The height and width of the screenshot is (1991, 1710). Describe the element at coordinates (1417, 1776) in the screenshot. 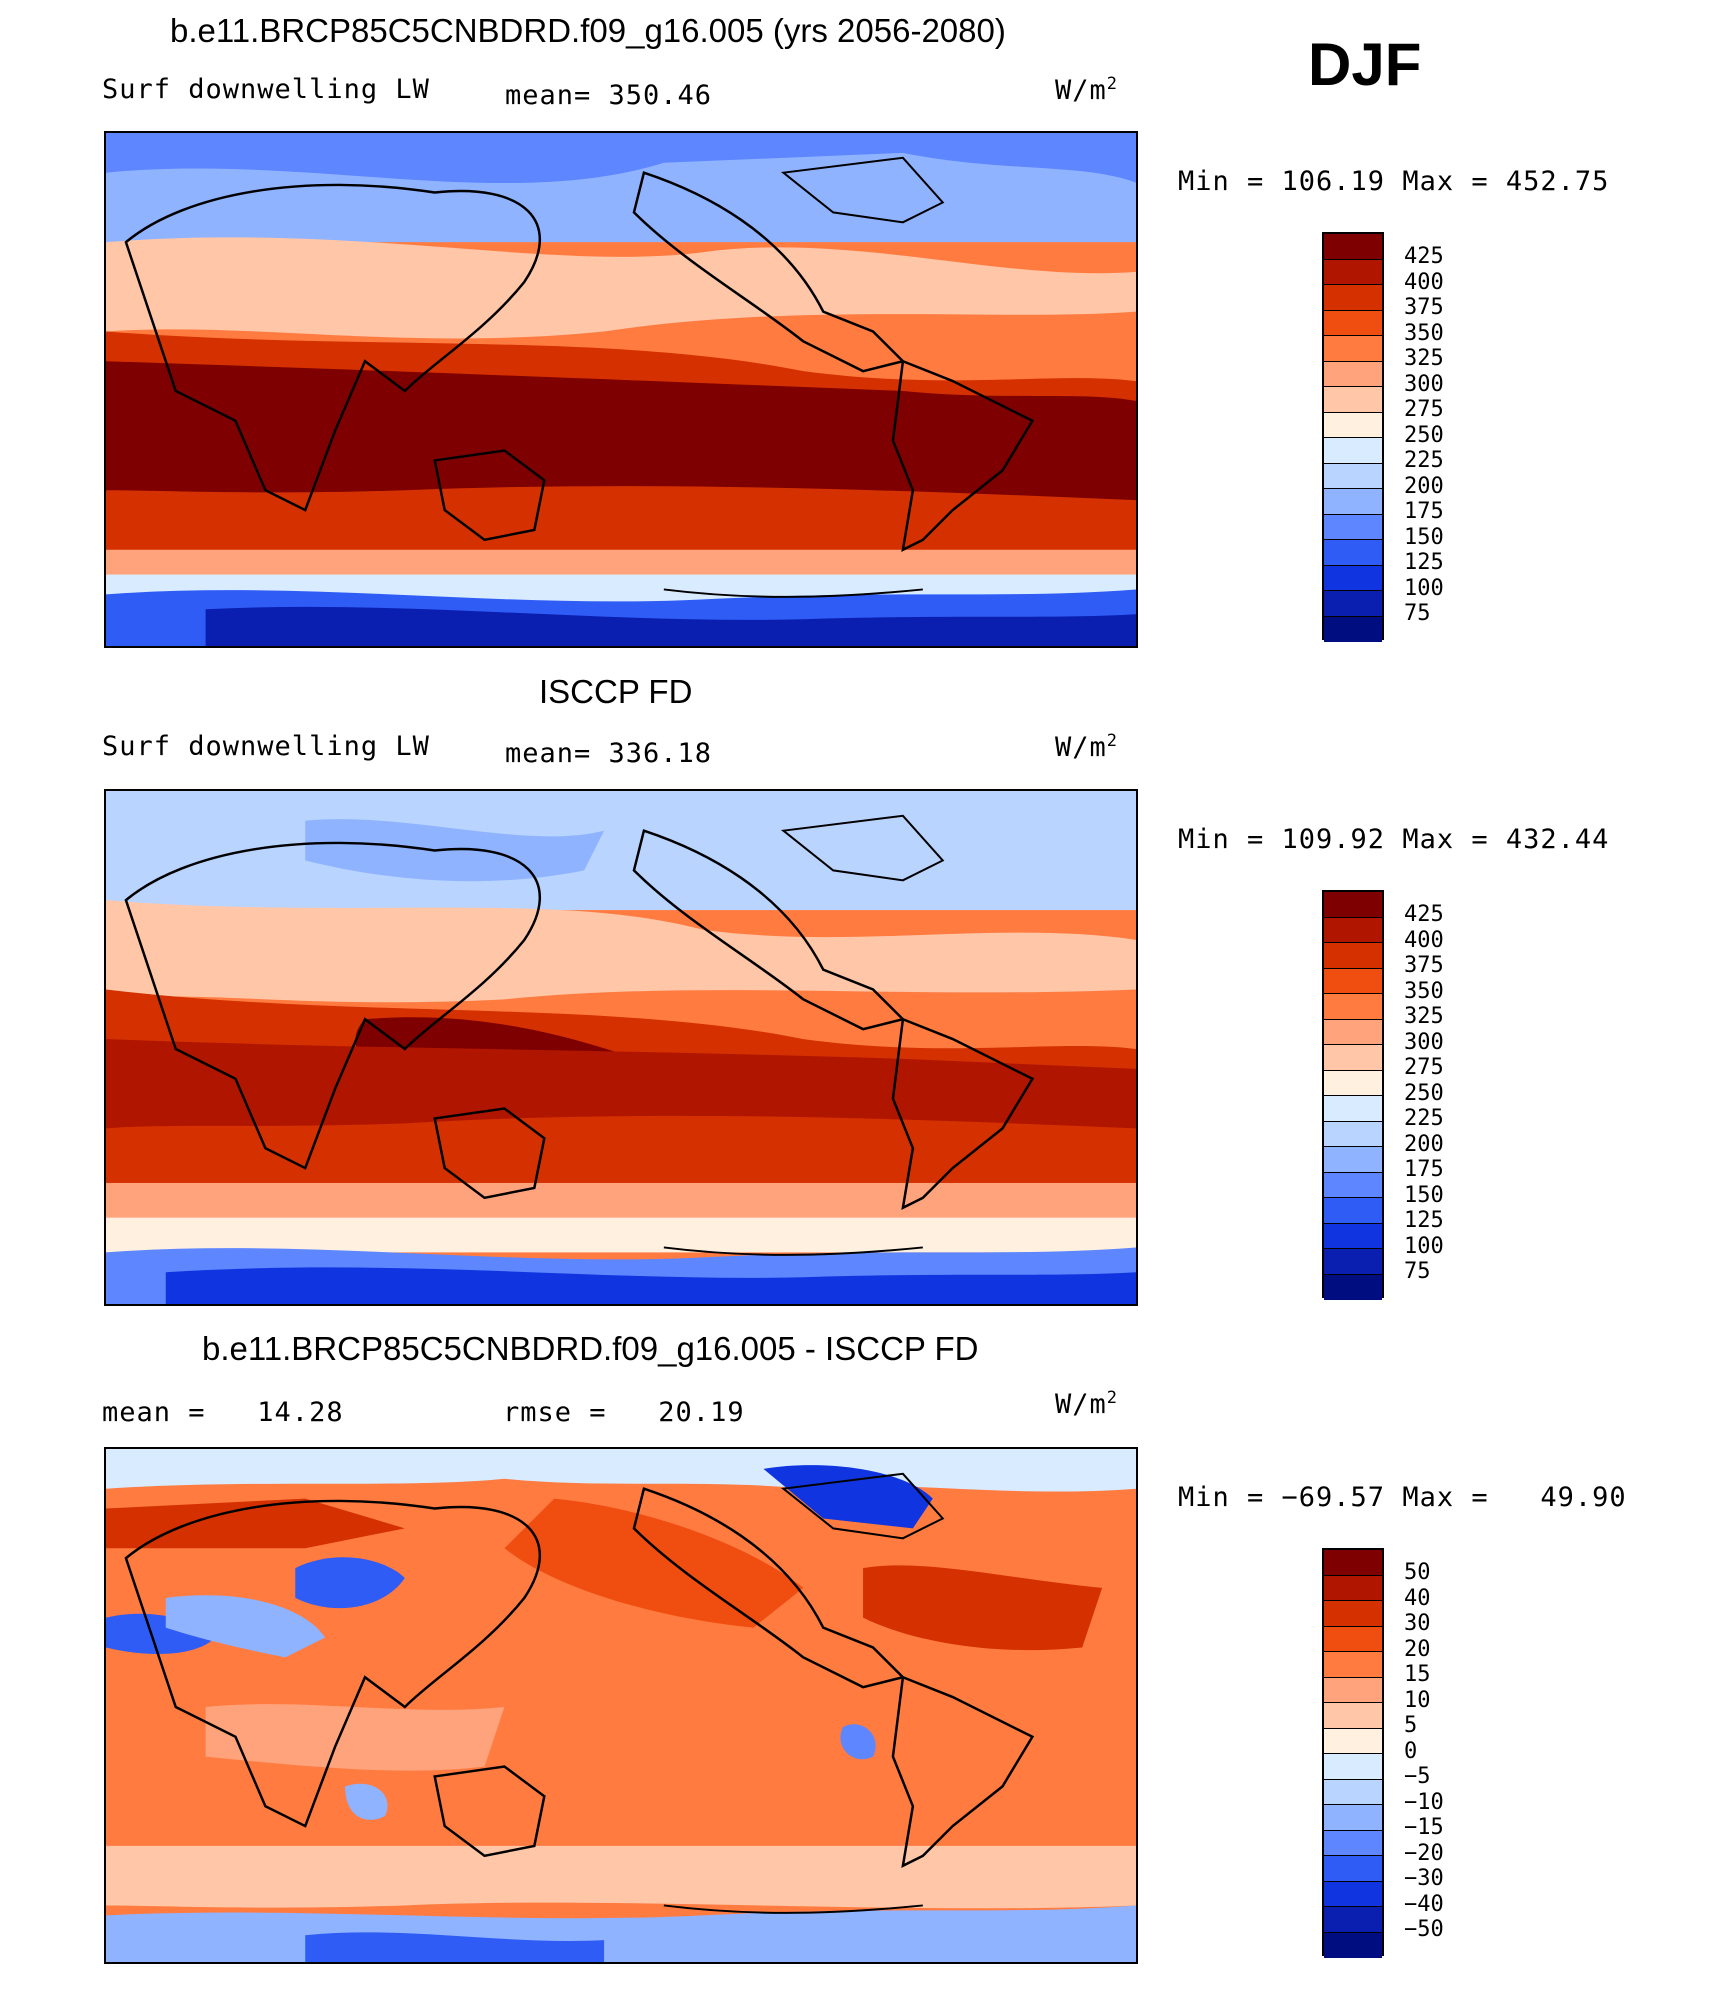

I see `colorbar-label: −5` at that location.